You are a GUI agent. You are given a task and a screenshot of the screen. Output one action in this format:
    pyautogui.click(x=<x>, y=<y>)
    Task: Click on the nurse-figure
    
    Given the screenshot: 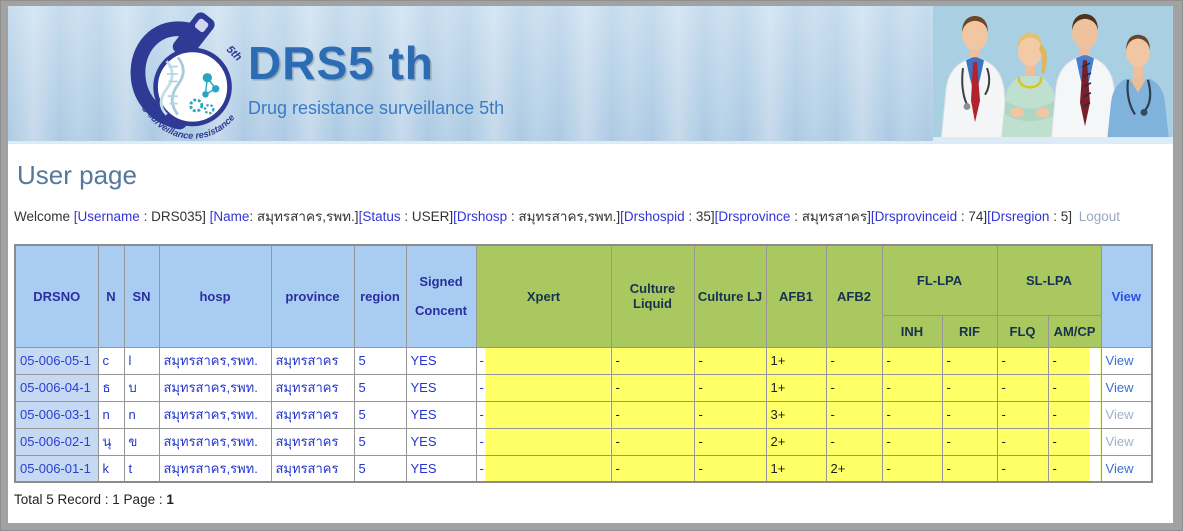 What is the action you would take?
    pyautogui.click(x=1030, y=86)
    